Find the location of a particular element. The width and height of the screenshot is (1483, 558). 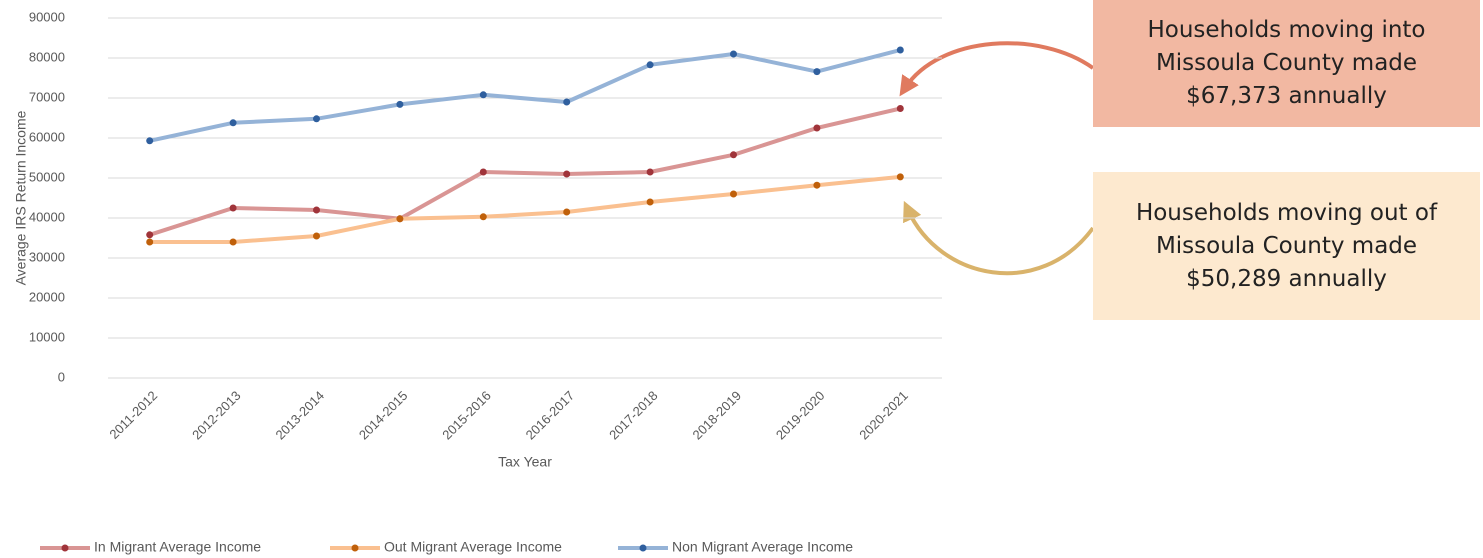

legend-label: Non Migrant Average Income is located at coordinates (762, 547).